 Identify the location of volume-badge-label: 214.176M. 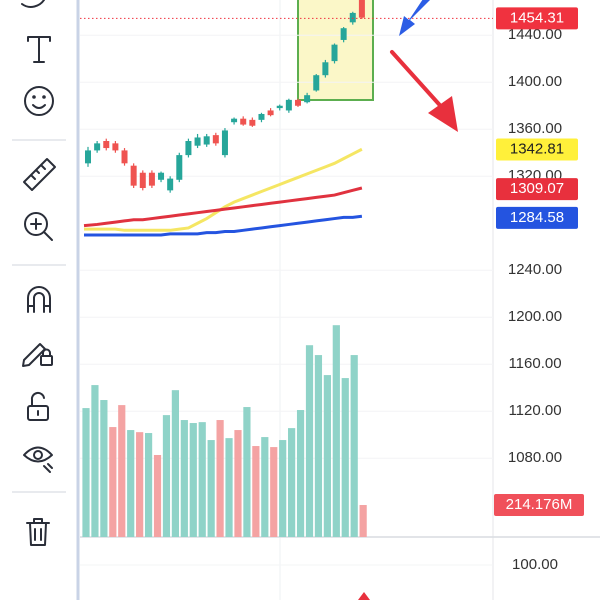
(539, 504).